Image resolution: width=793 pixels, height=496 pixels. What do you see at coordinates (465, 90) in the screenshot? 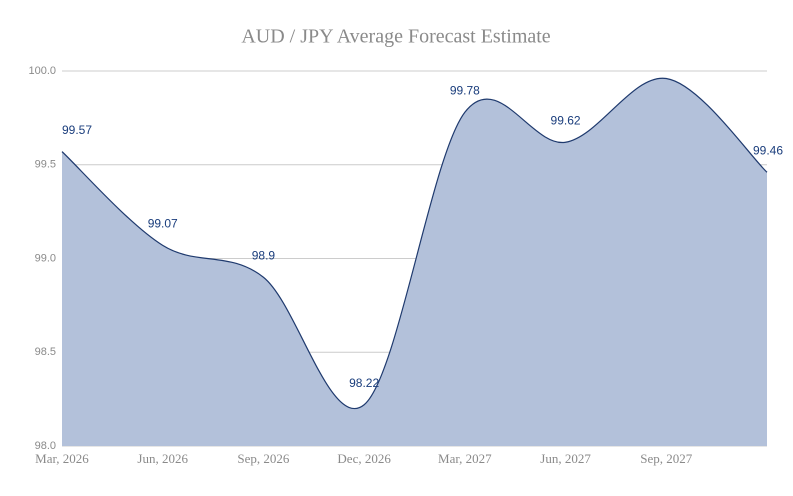
I see `data-label: 99.78` at bounding box center [465, 90].